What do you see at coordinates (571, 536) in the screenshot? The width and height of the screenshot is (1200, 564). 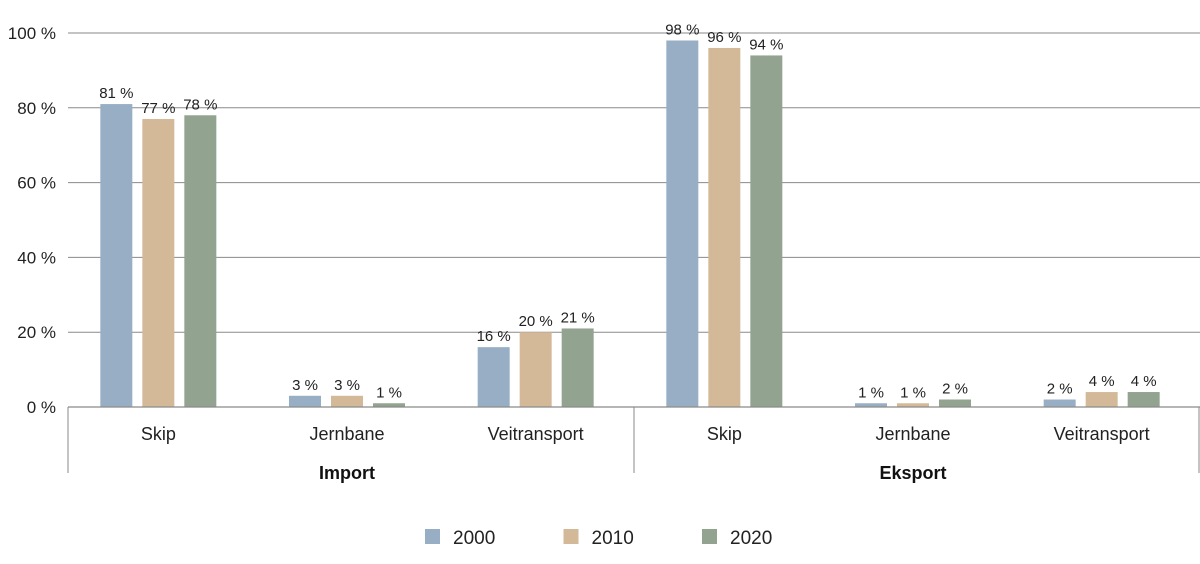 I see `legend-swatch-2010` at bounding box center [571, 536].